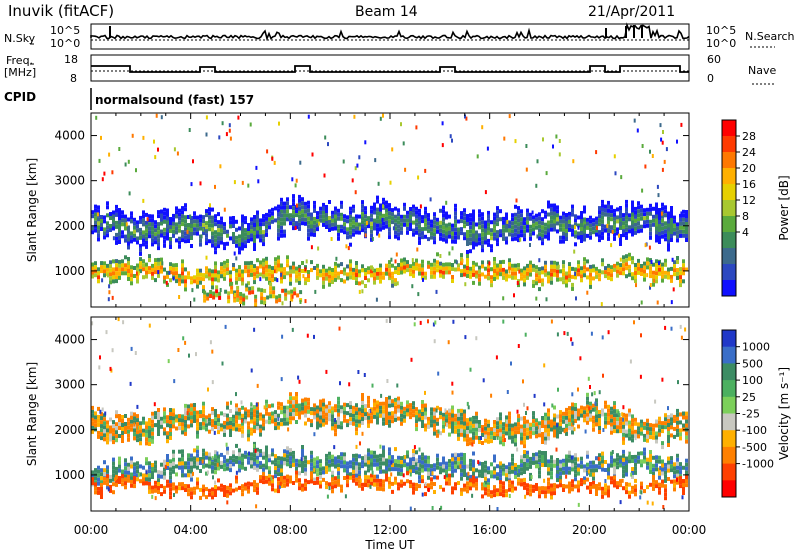  Describe the element at coordinates (73, 78) in the screenshot. I see `freq-tick-bottom: 8` at that location.